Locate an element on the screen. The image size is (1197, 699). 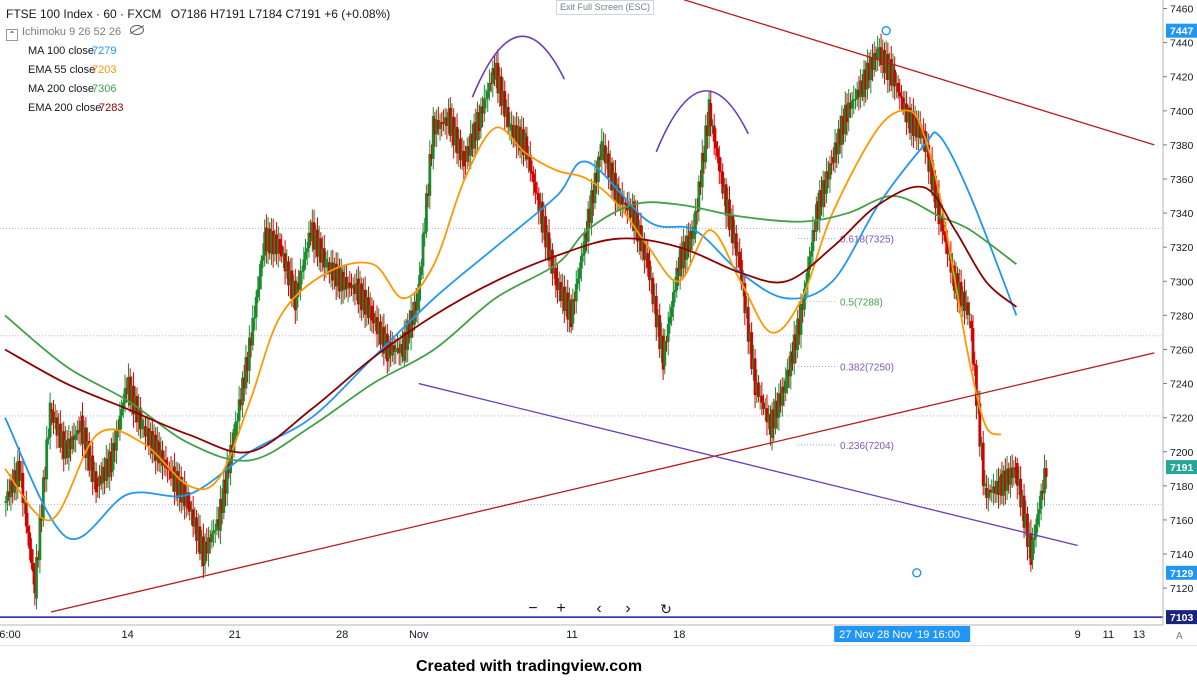
ichimoku-row: ⌃ Ichimoku 9 26 52 26 is located at coordinates (75, 33).